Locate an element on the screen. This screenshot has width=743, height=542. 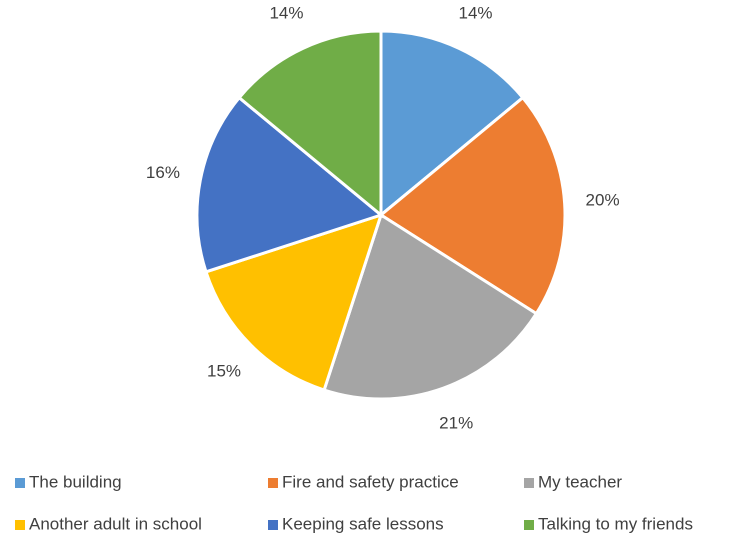
legend-label: Keeping safe lessons is located at coordinates (363, 523).